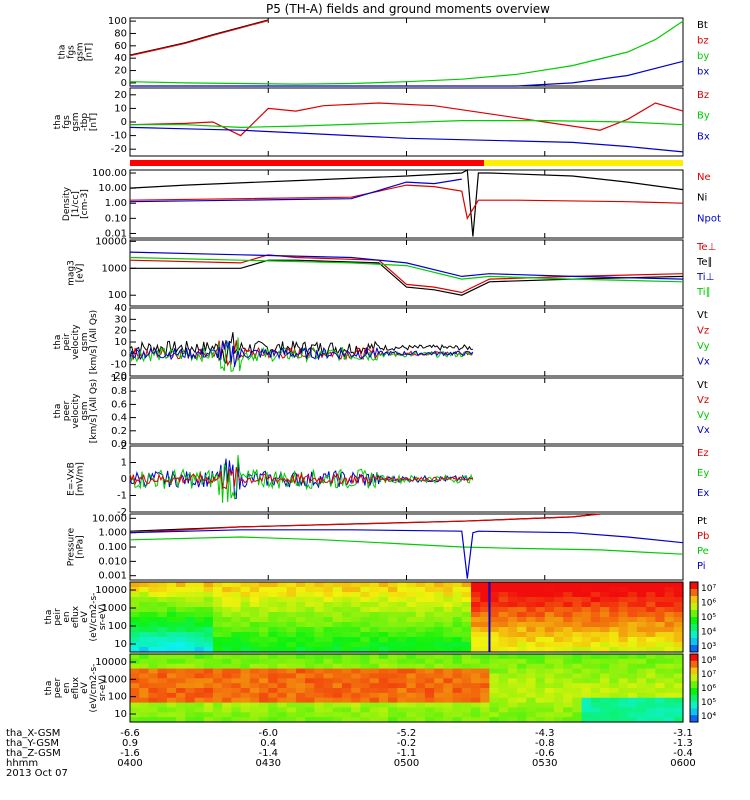 This screenshot has height=800, width=750. Describe the element at coordinates (58, 411) in the screenshot. I see `ylabel-line: tha` at that location.